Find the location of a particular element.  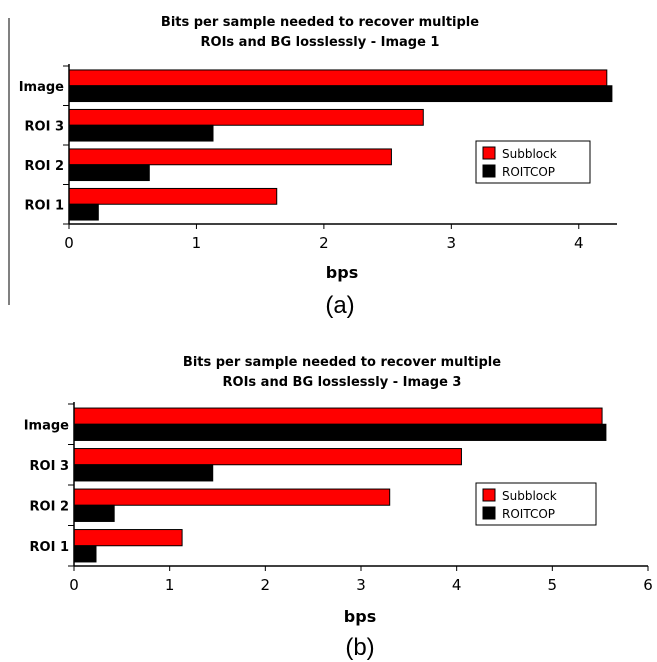

legend-box is located at coordinates (536, 504).